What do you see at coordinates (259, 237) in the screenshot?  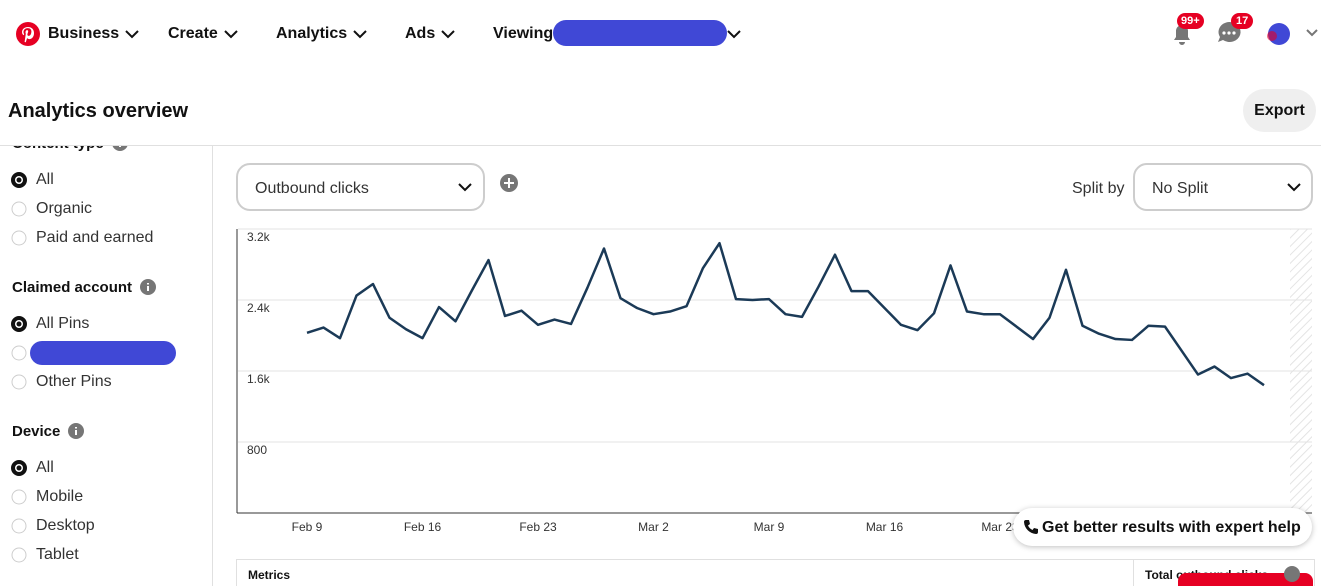 I see `y-tick-label: 3.2k` at bounding box center [259, 237].